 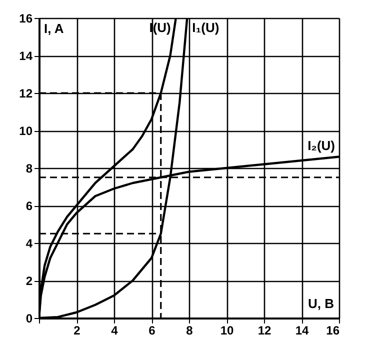 I want to click on y-tick-label: 8, so click(x=29, y=169).